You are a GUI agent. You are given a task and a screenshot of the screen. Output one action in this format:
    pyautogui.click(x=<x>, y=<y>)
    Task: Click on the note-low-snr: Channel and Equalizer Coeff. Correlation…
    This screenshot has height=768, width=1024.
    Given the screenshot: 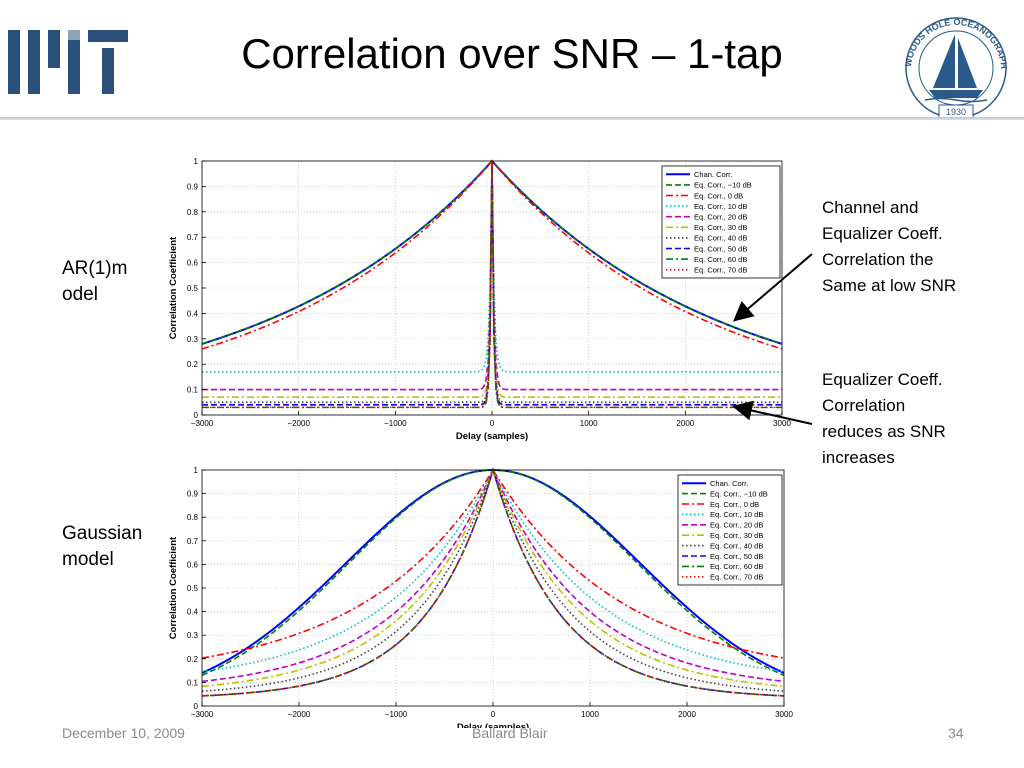 What is the action you would take?
    pyautogui.click(x=889, y=246)
    